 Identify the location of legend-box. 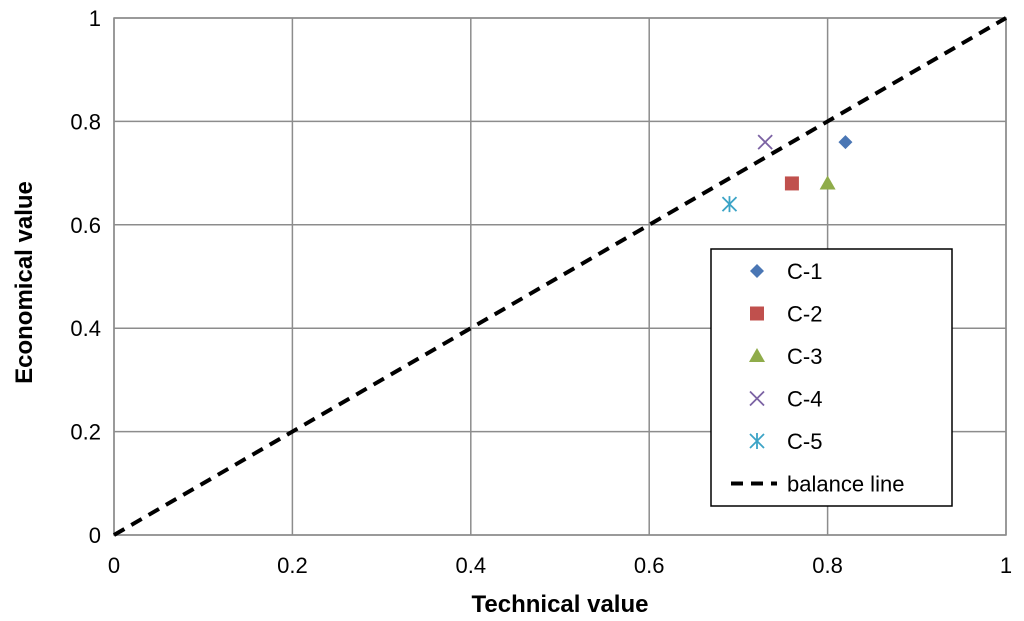
(831, 377).